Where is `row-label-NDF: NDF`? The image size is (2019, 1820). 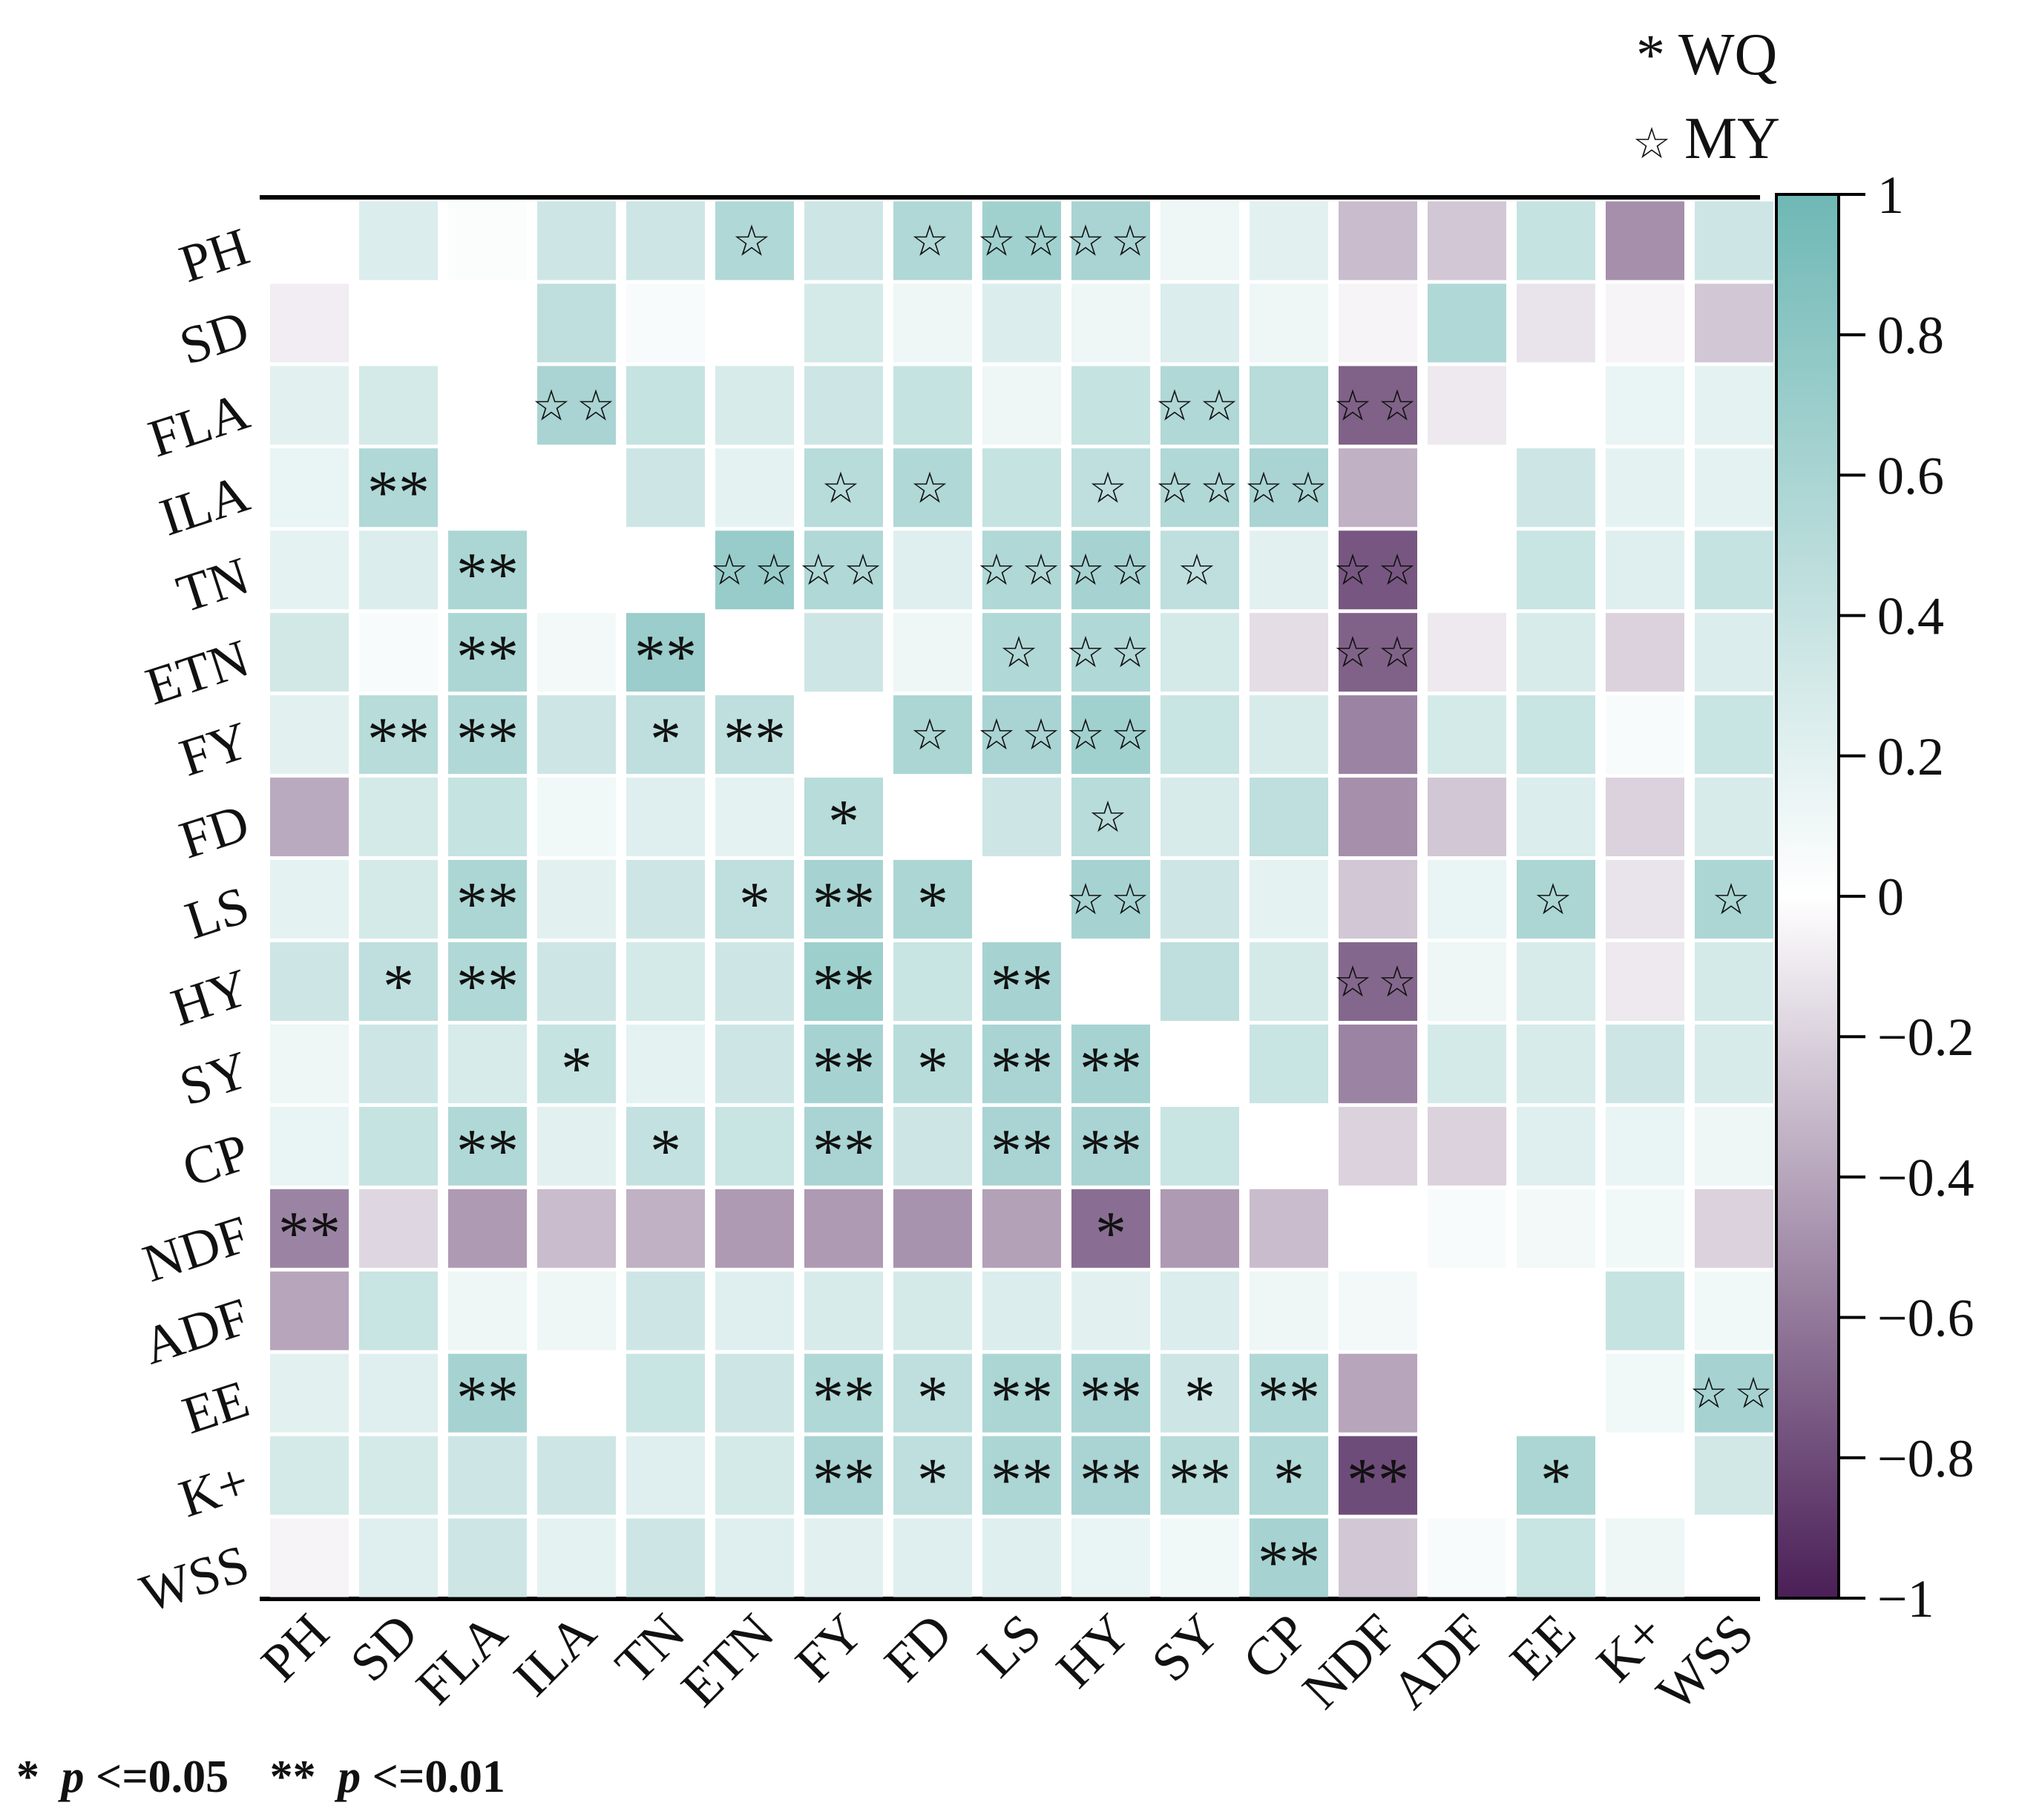
row-label-NDF: NDF is located at coordinates (196, 1249).